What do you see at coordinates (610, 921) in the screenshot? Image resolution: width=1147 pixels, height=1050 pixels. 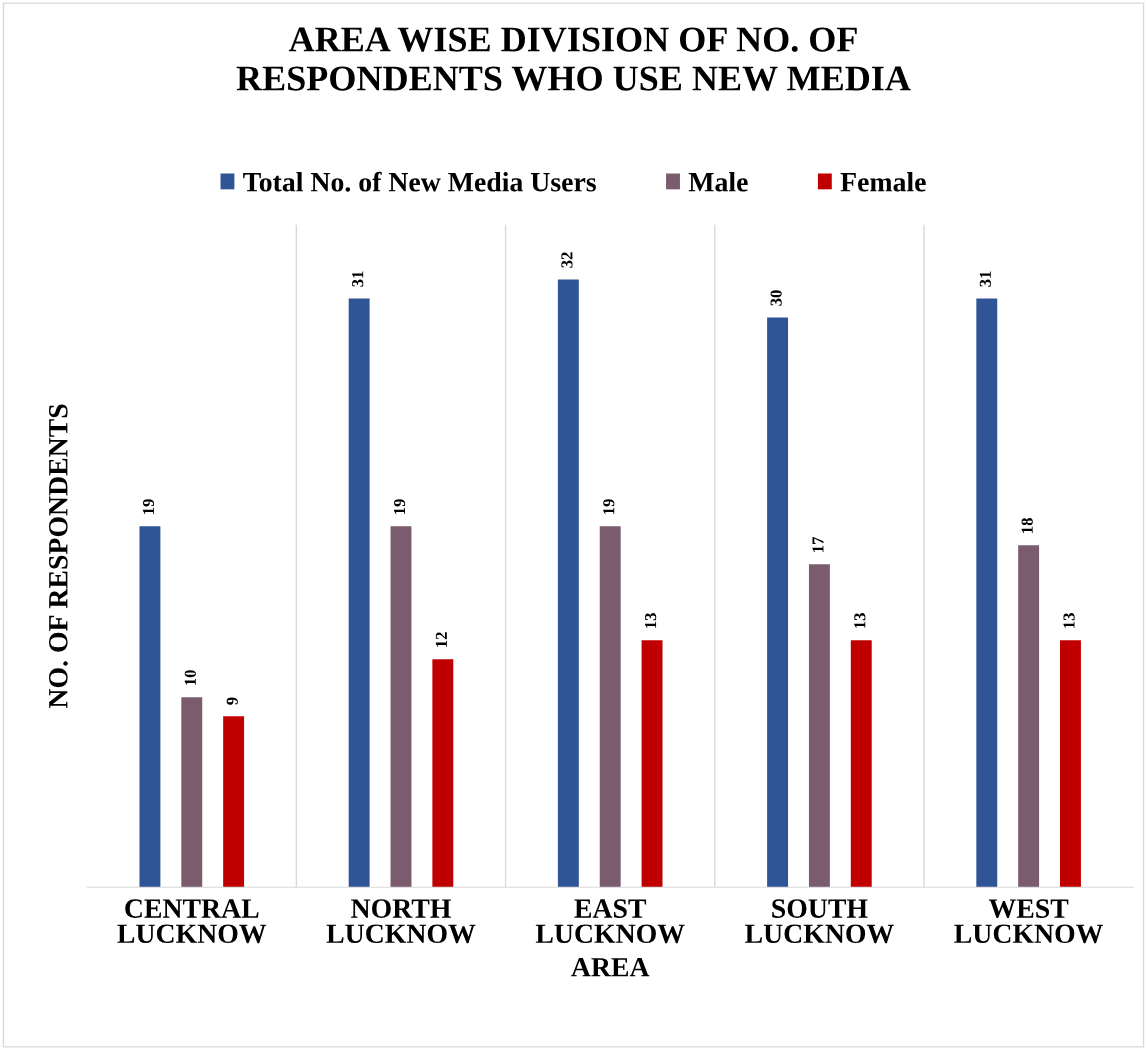 I see `x-tick-label: EAST LUCKNOW` at bounding box center [610, 921].